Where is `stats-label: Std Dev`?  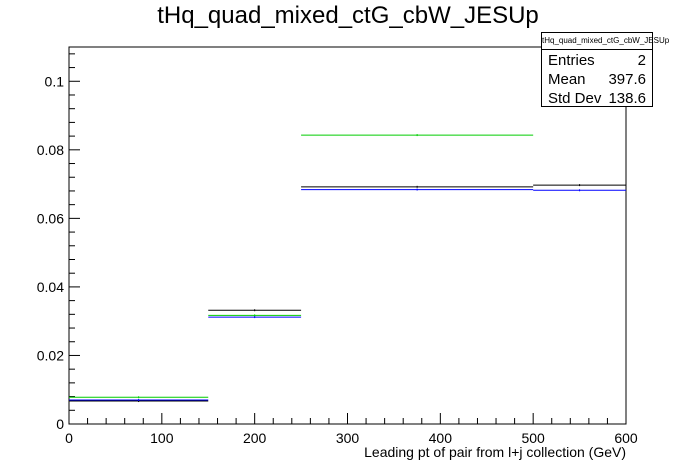
stats-label: Std Dev is located at coordinates (575, 98).